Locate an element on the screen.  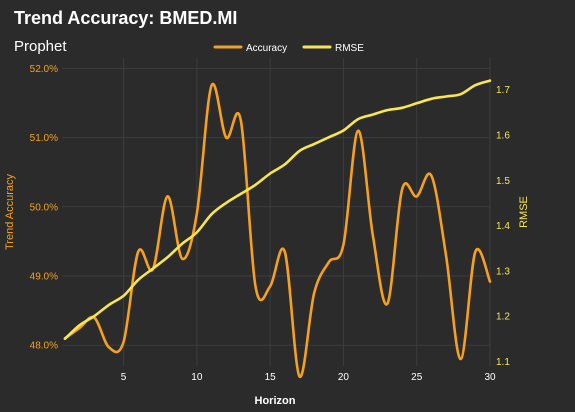
y-right-tick-label: 1.2 is located at coordinates (503, 317).